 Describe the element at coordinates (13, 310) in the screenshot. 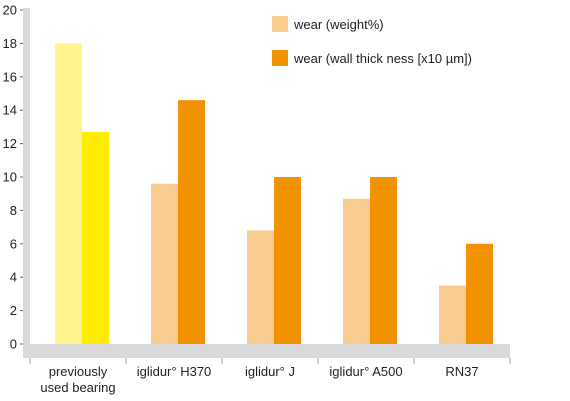

I see `y-tick-label: 2` at that location.